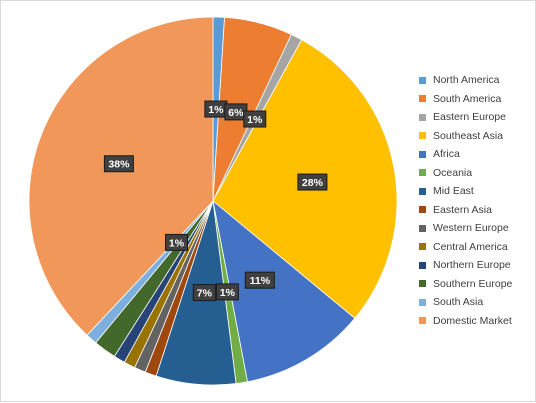 The image size is (536, 403). Describe the element at coordinates (453, 172) in the screenshot. I see `legend-label: Oceania` at that location.